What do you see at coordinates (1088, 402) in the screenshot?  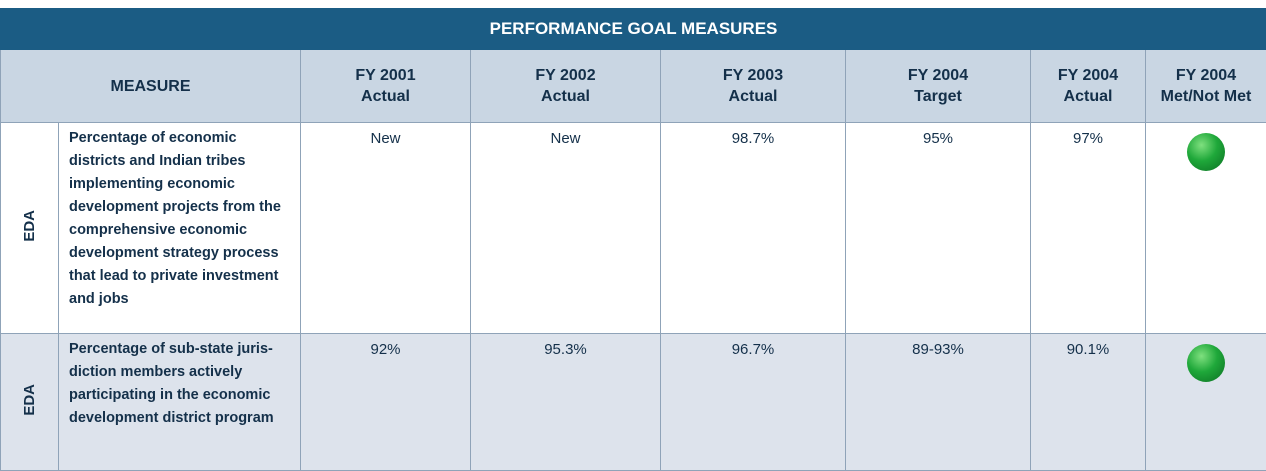 I see `value-cell: 90.1%` at bounding box center [1088, 402].